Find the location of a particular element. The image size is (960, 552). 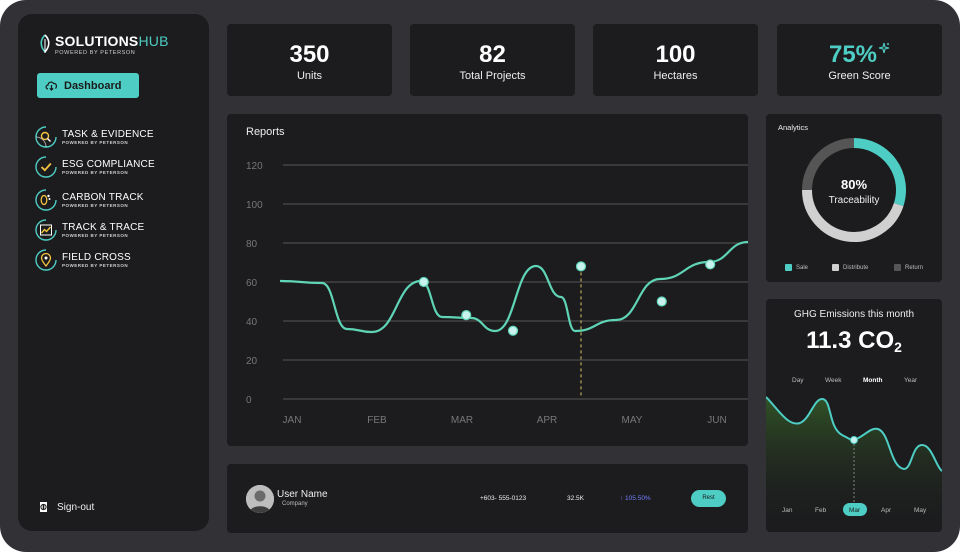

dashboard-button: Dashboard is located at coordinates (88, 85).